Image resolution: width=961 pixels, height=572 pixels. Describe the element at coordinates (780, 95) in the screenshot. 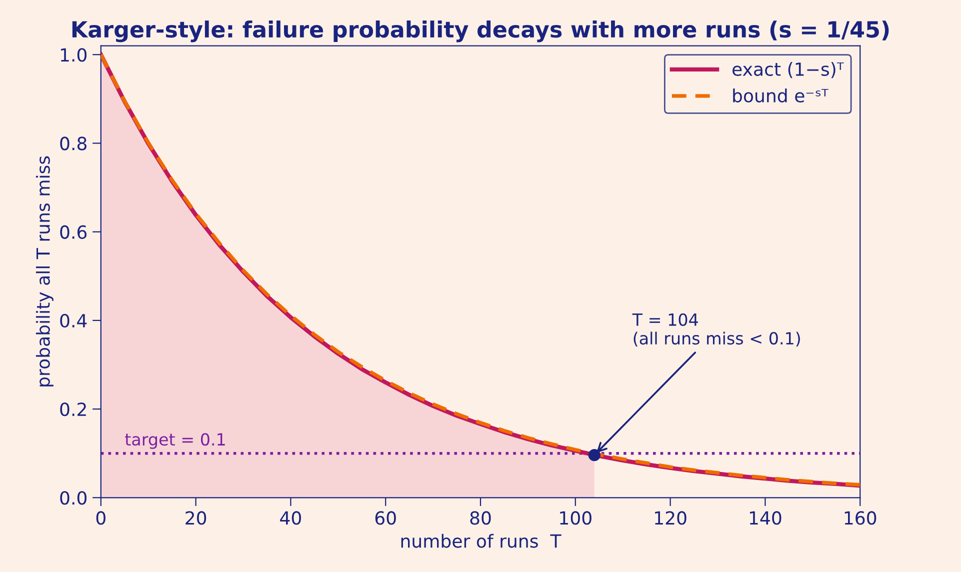

I see `legend-label: bound e⁻ˢᵀ` at that location.